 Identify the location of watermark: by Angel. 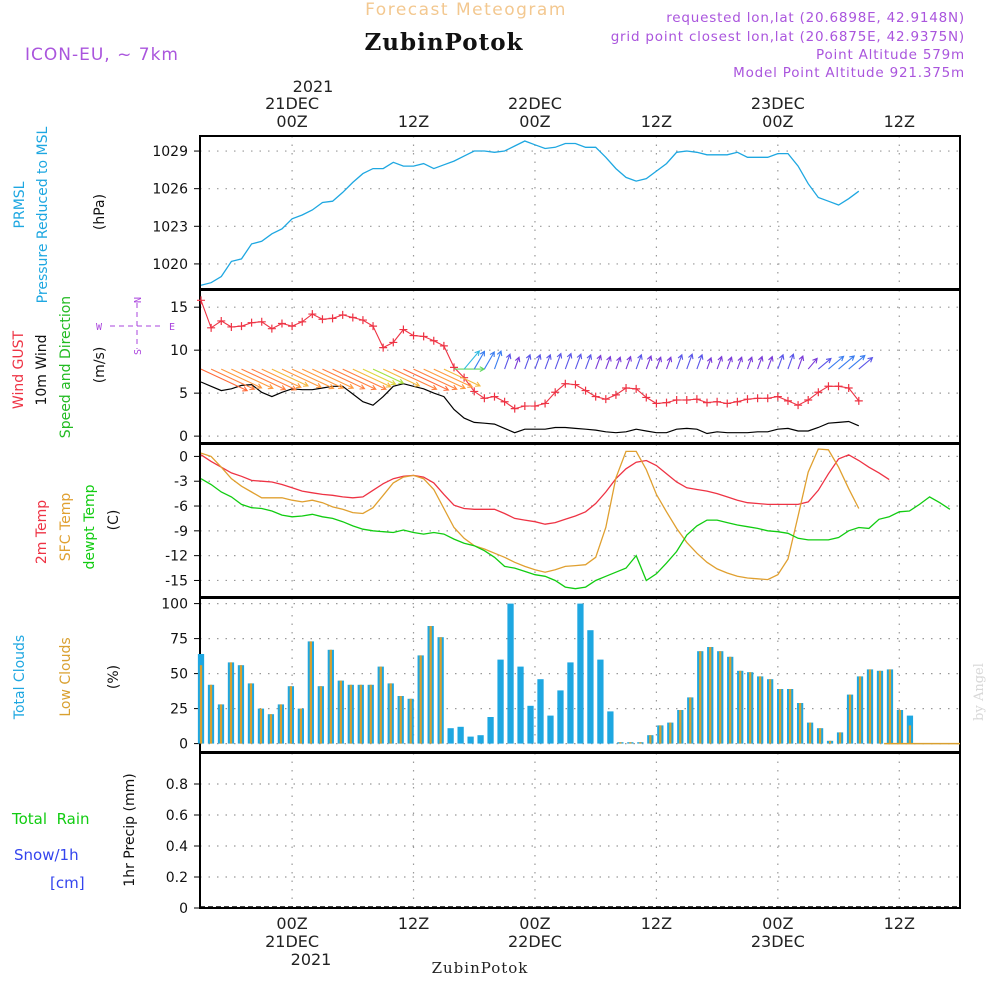
(979, 692).